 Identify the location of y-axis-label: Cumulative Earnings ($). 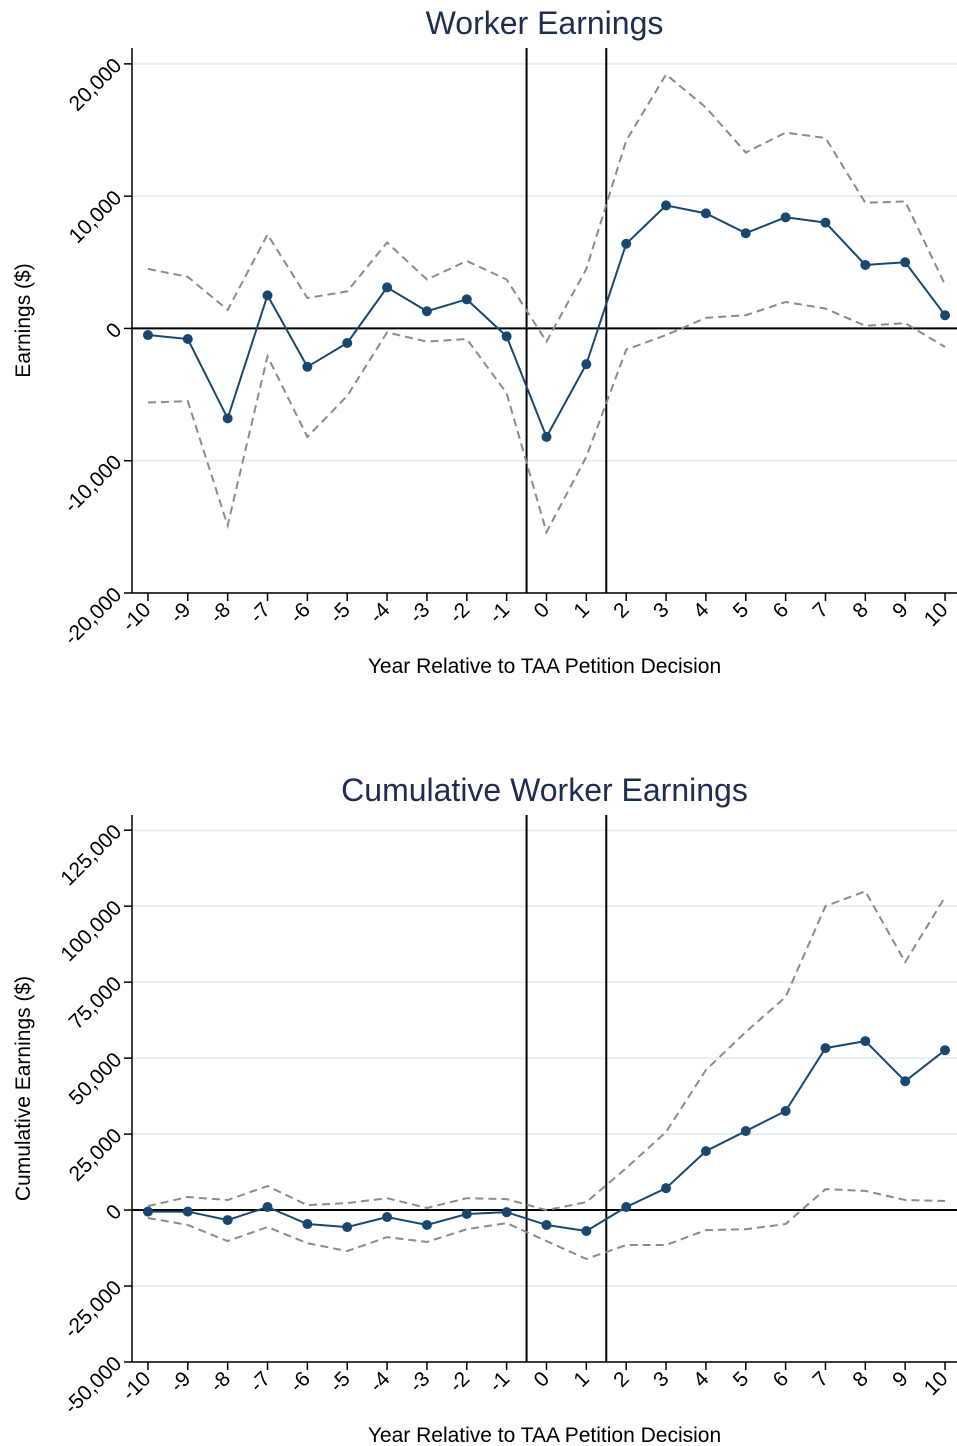
(23, 1088).